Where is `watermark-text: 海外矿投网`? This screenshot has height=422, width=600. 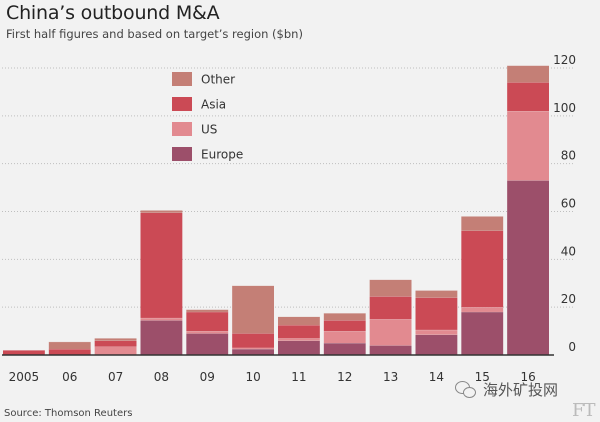
watermark-text: 海外矿投网 is located at coordinates (521, 390).